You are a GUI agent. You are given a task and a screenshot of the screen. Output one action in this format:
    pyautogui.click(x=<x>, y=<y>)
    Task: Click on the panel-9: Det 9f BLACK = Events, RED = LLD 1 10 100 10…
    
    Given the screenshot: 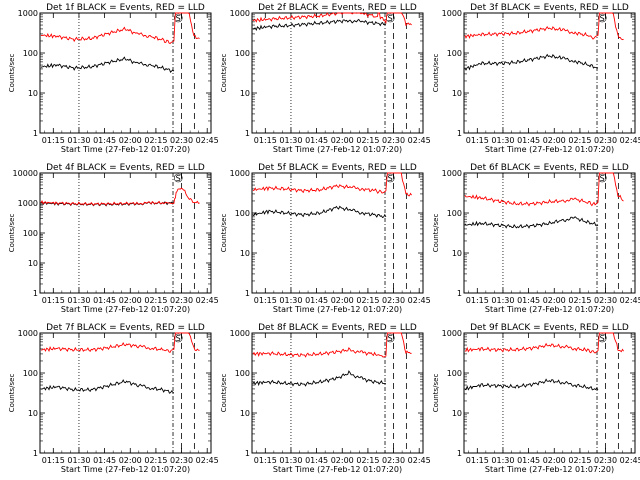 What is the action you would take?
    pyautogui.click(x=536, y=398)
    